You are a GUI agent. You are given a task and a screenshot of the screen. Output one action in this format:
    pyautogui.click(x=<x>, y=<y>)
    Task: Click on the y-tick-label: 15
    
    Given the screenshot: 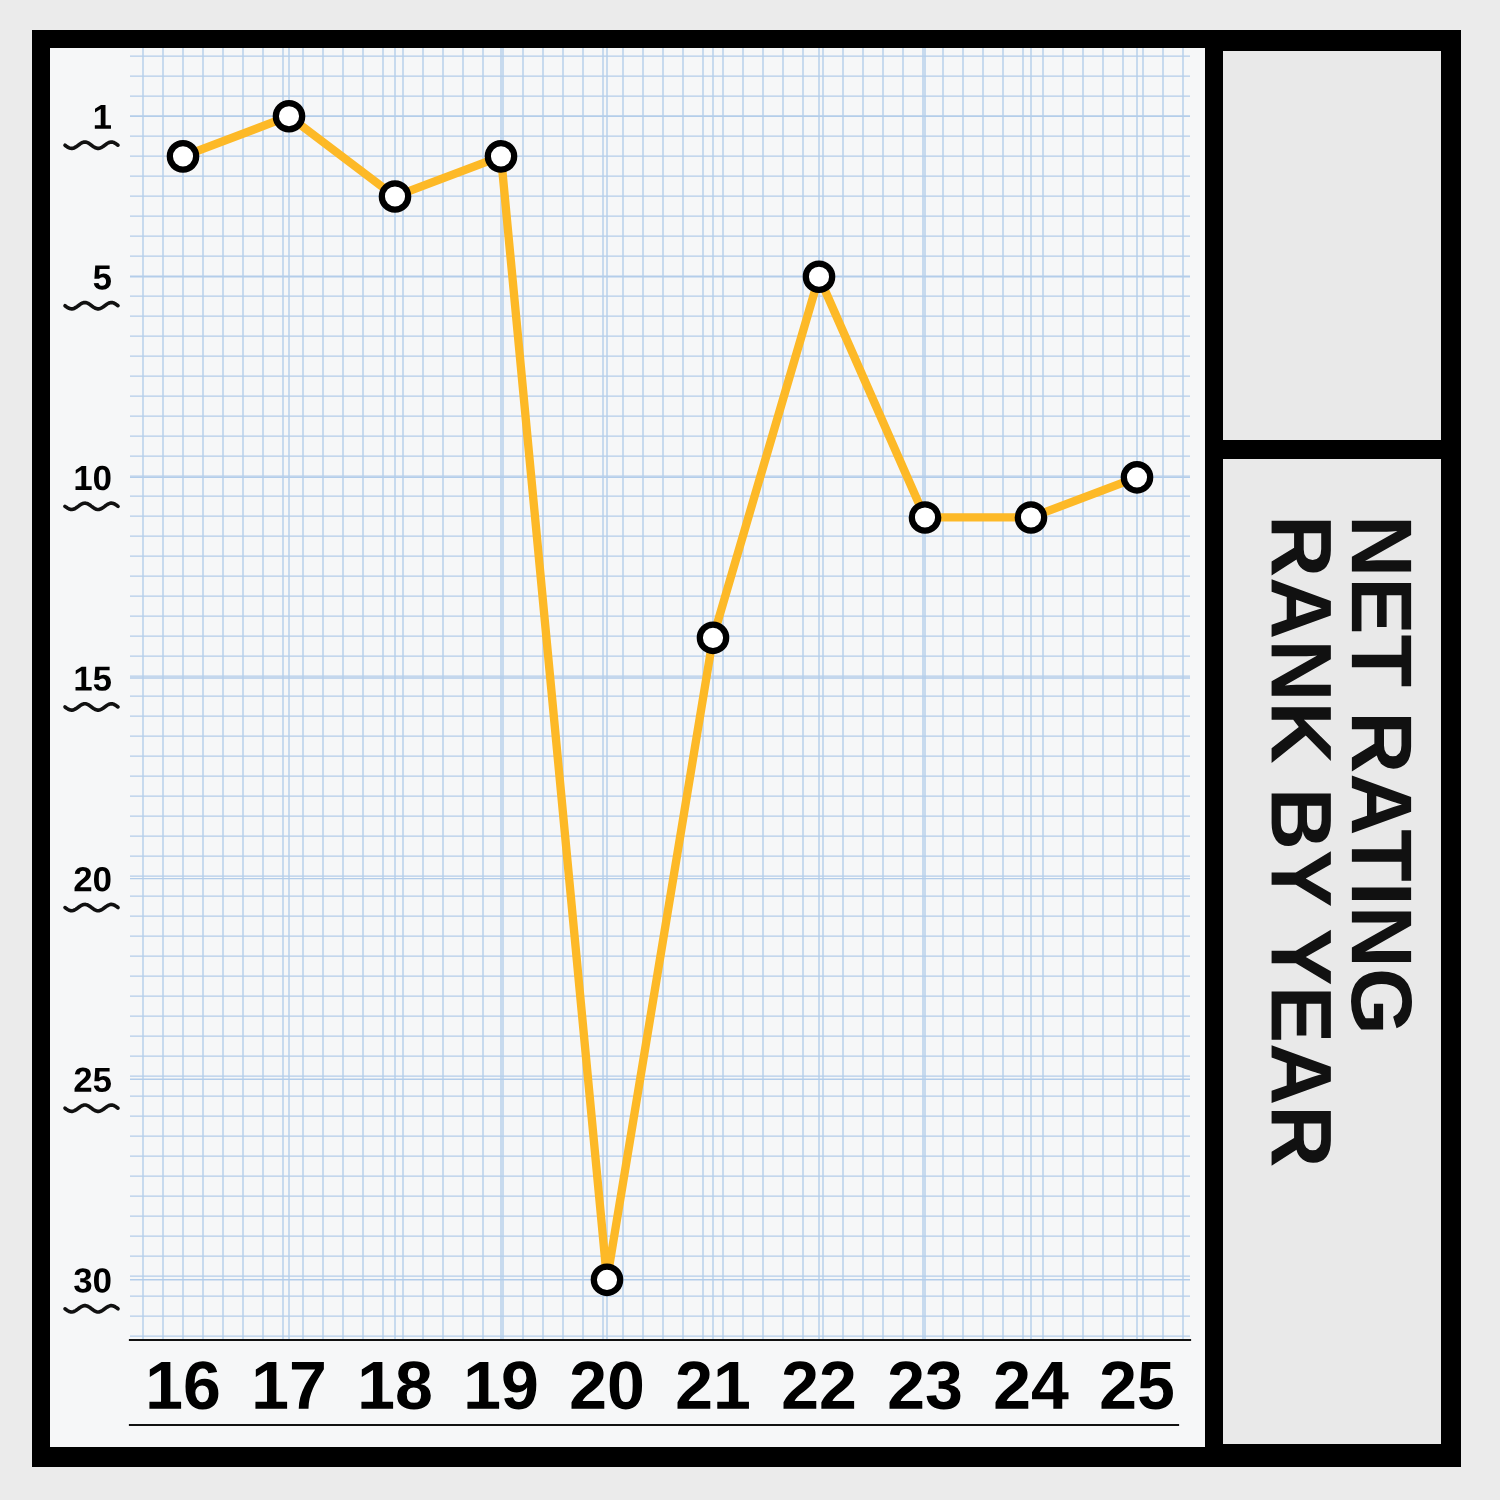 What is the action you would take?
    pyautogui.click(x=93, y=678)
    